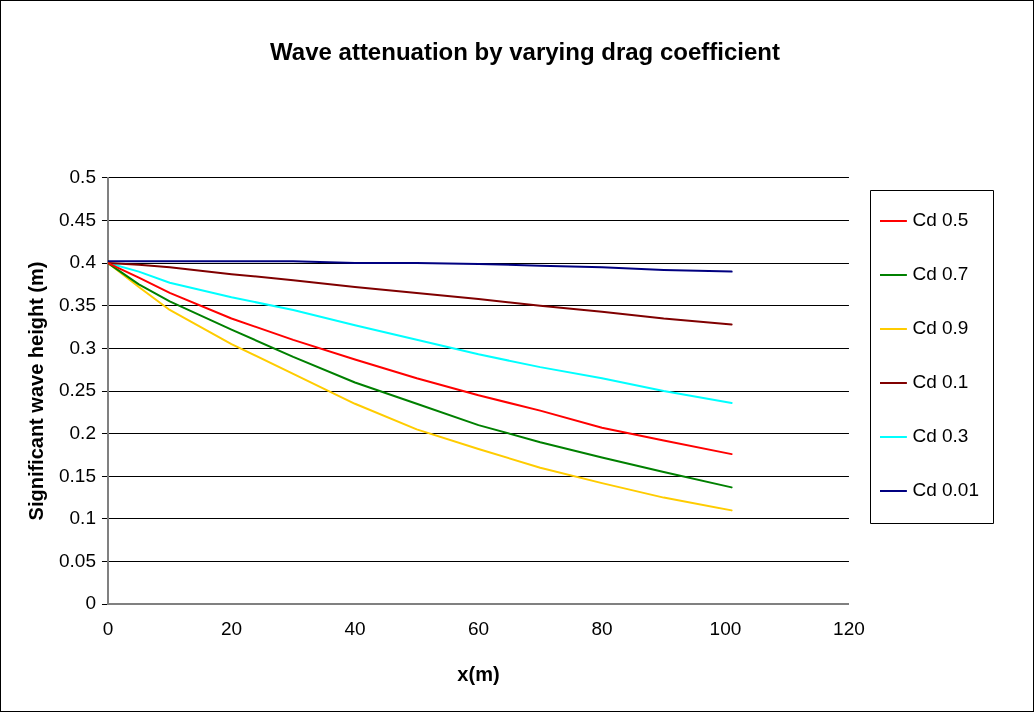 This screenshot has width=1034, height=712. Describe the element at coordinates (77, 304) in the screenshot. I see `y-tick-label: 0.35` at that location.